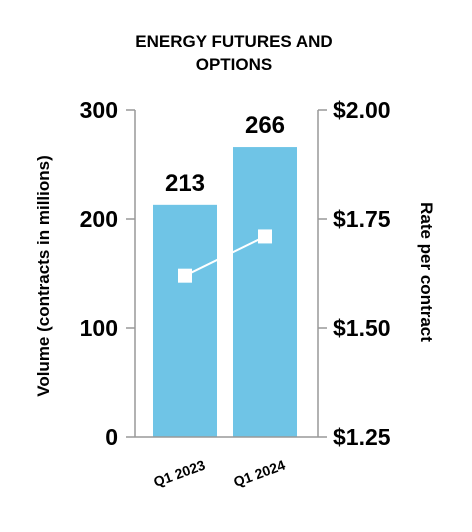  Describe the element at coordinates (426, 272) in the screenshot. I see `right-axis-label: Rate per contract` at that location.